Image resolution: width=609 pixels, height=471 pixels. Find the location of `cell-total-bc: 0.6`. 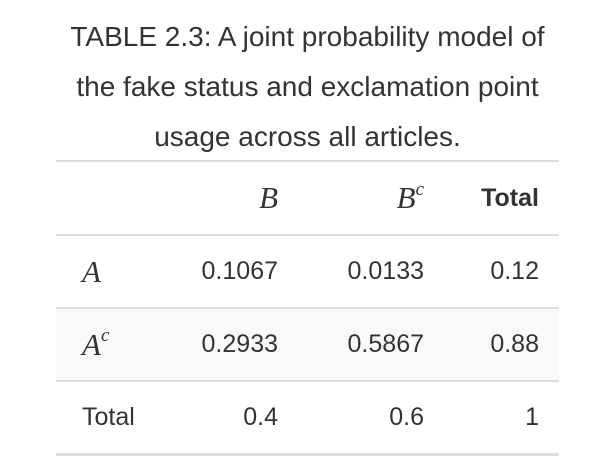

cell-total-bc: 0.6 is located at coordinates (371, 418).